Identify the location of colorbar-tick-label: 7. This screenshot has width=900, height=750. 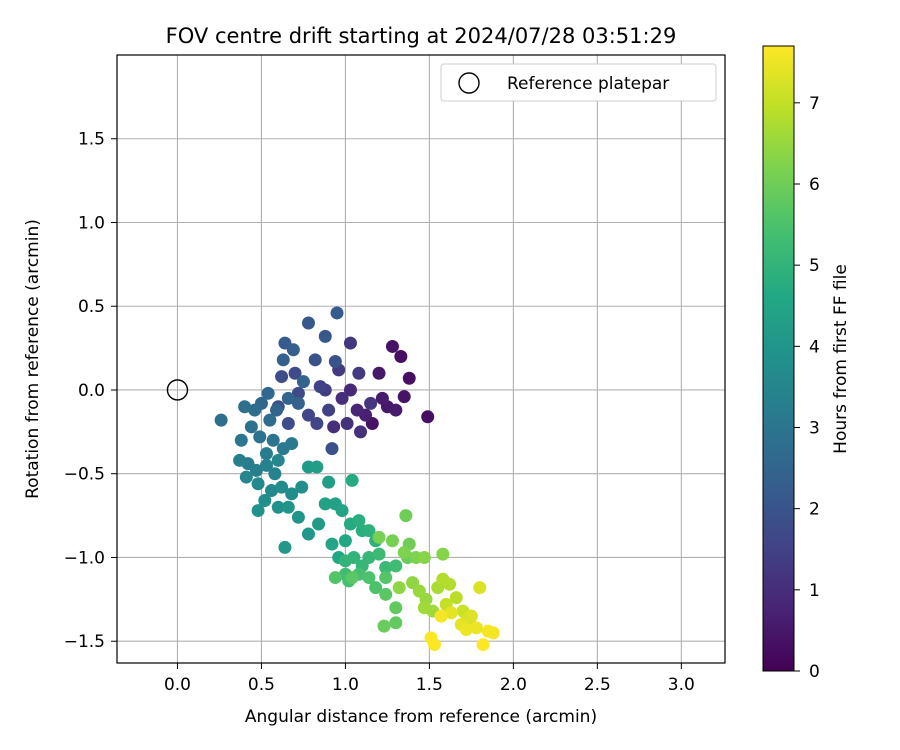
(814, 104).